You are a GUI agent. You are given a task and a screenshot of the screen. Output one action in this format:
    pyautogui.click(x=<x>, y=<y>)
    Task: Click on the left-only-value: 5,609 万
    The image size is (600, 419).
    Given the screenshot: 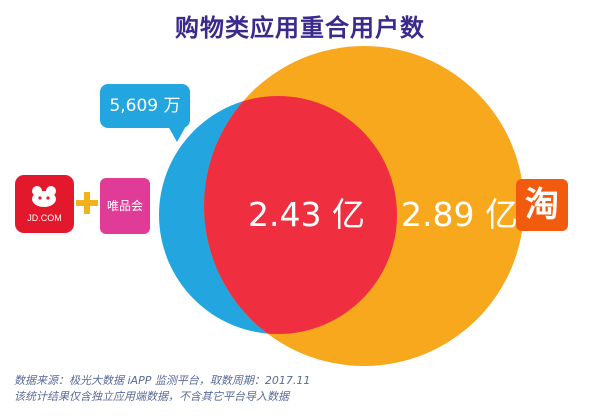 What is the action you would take?
    pyautogui.click(x=145, y=106)
    